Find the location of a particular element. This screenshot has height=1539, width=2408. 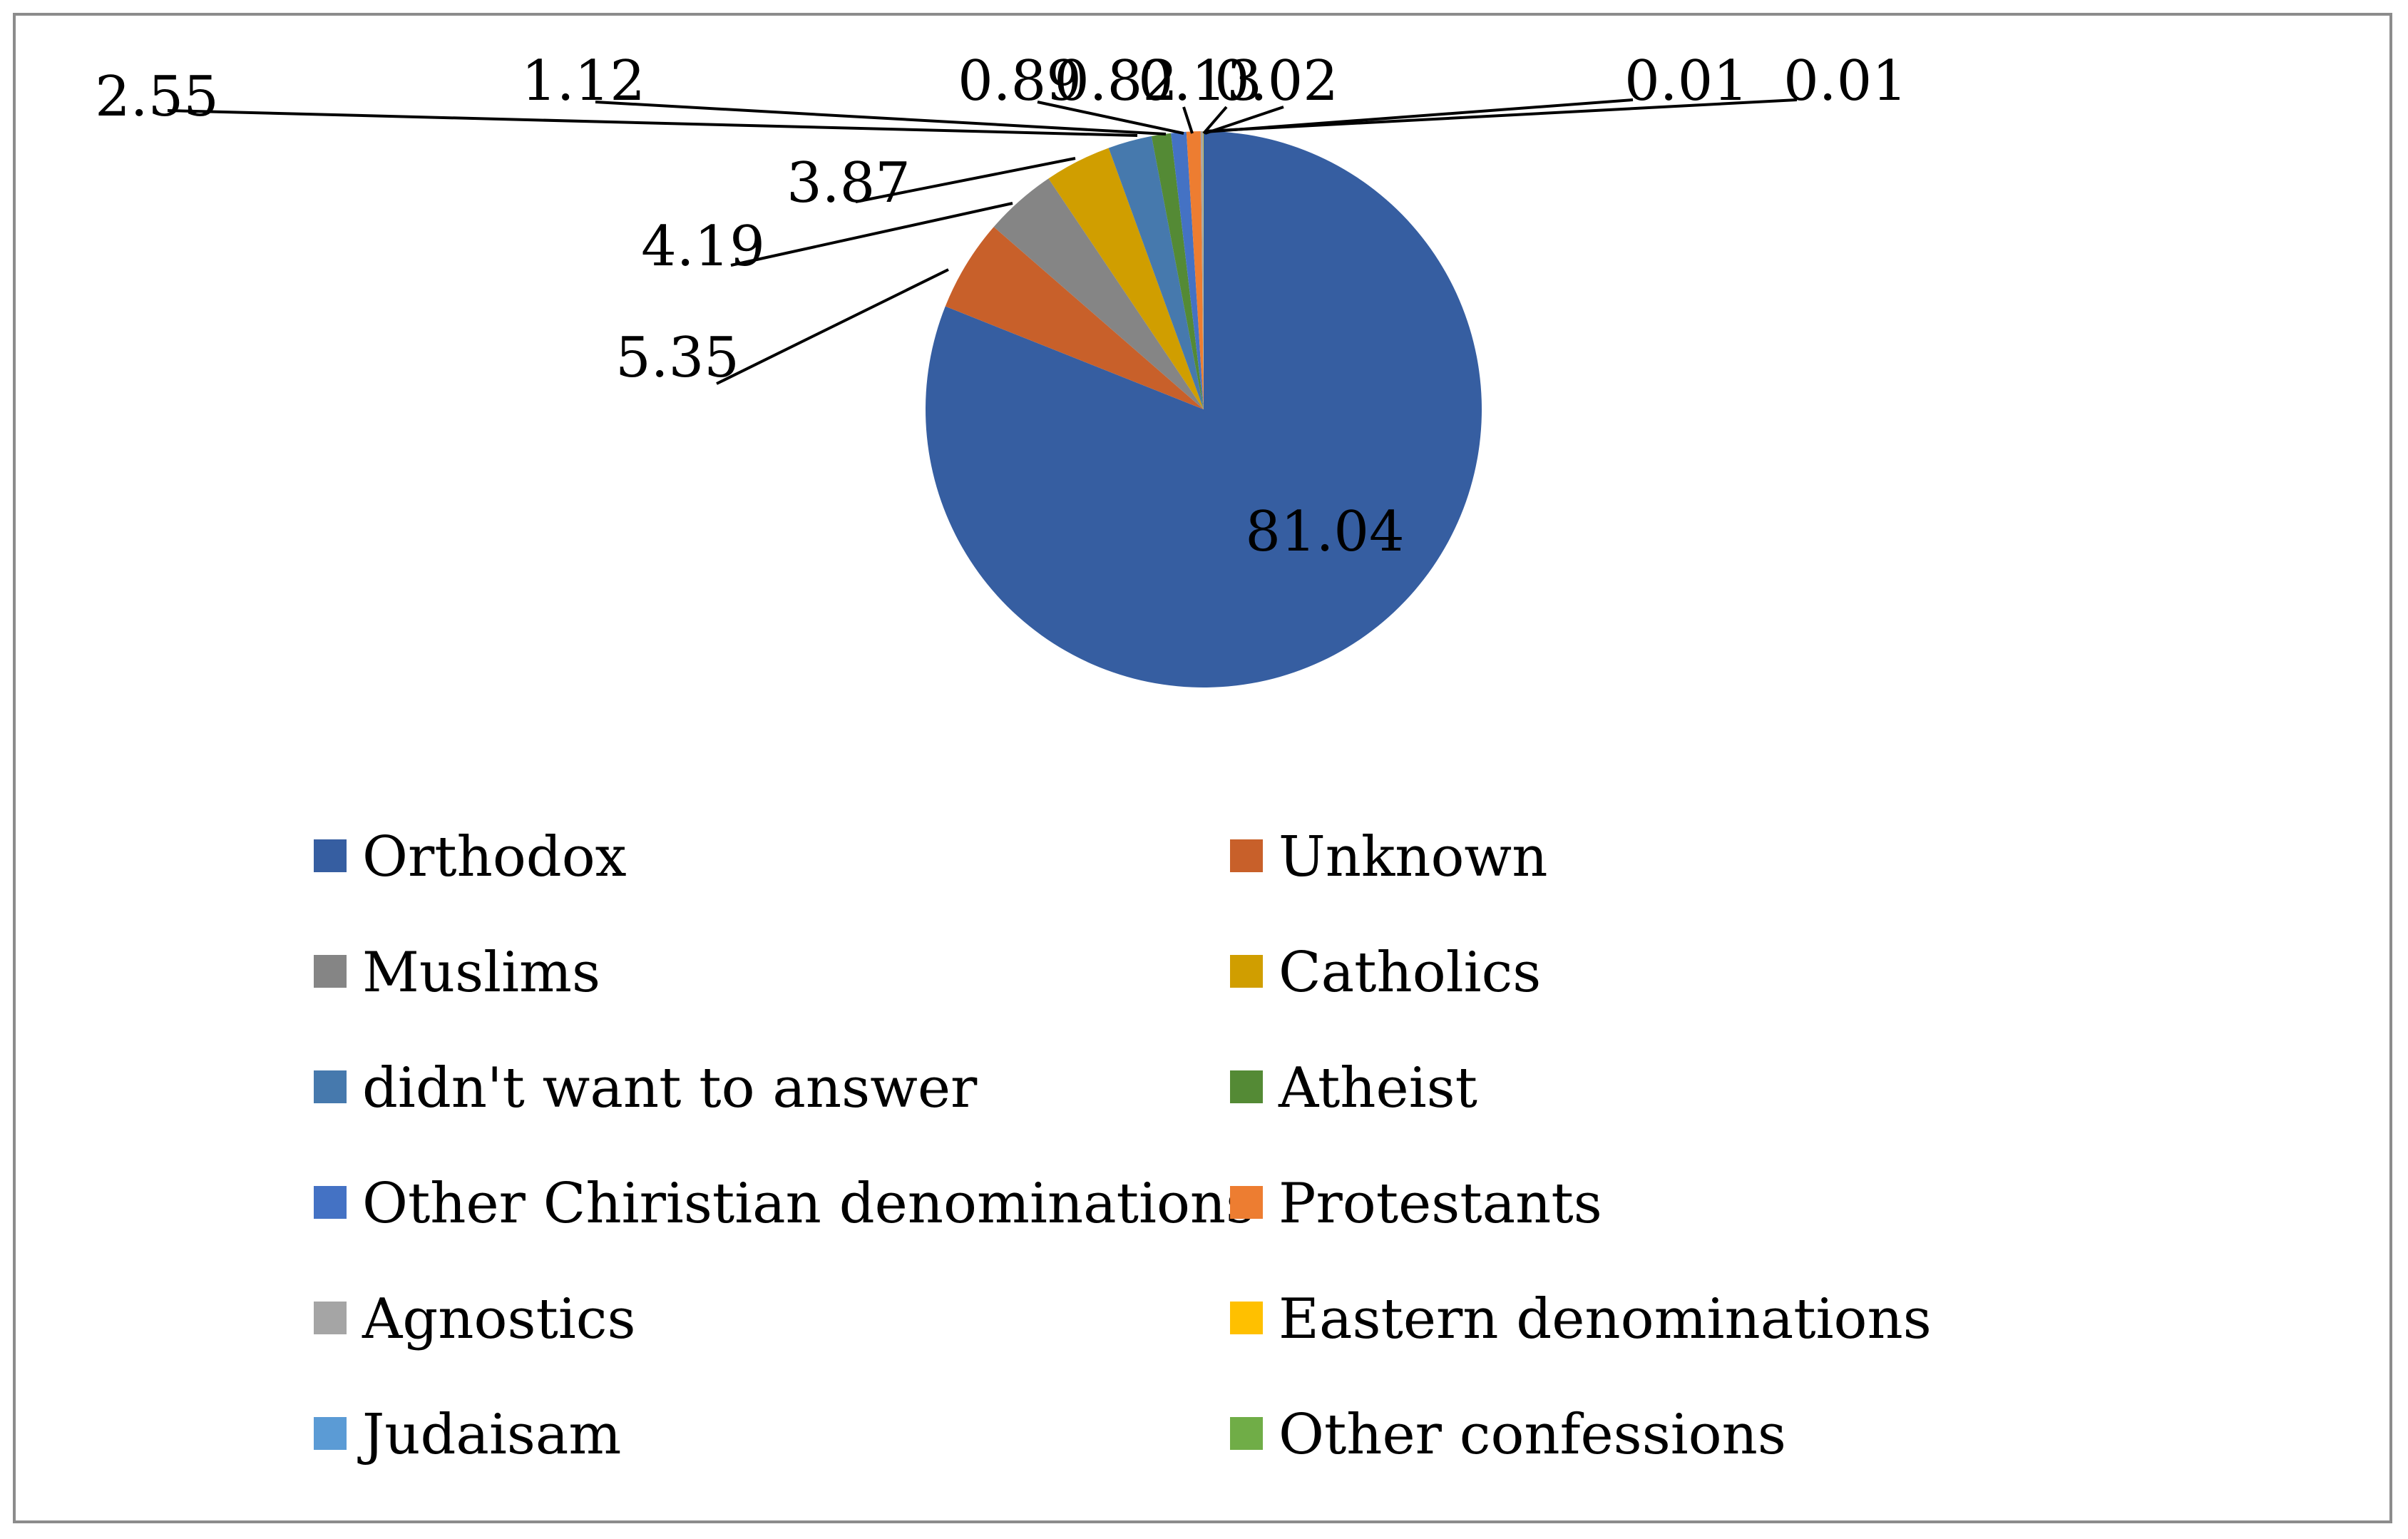

legend-label-didn-t-want-to-answer: didn't want to answer is located at coordinates (670, 1088).